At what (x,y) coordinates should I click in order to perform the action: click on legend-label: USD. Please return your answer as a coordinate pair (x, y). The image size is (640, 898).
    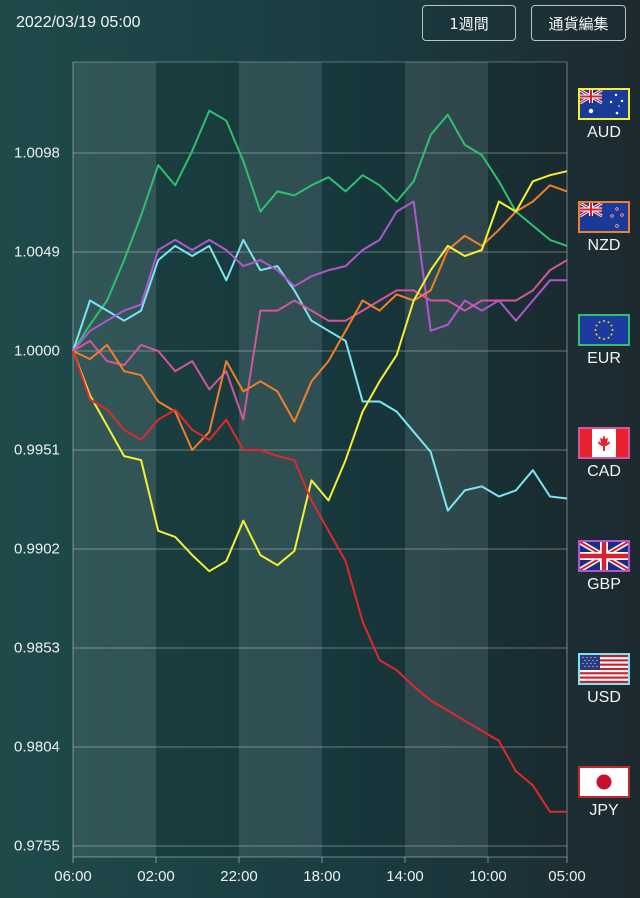
    Looking at the image, I should click on (604, 697).